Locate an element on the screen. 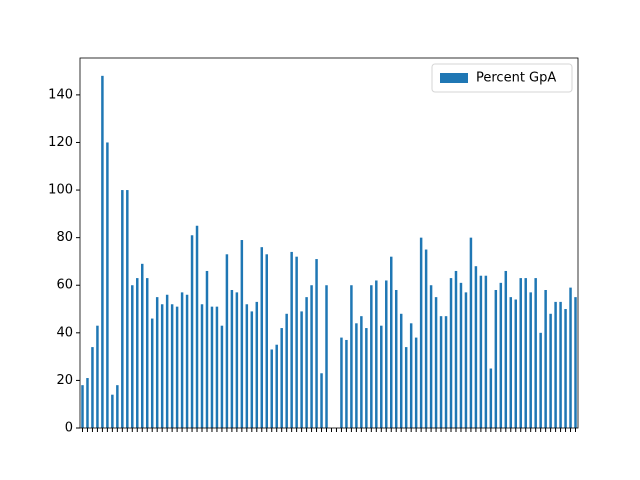 This screenshot has width=640, height=480. y-tick-label: 100 is located at coordinates (60, 190).